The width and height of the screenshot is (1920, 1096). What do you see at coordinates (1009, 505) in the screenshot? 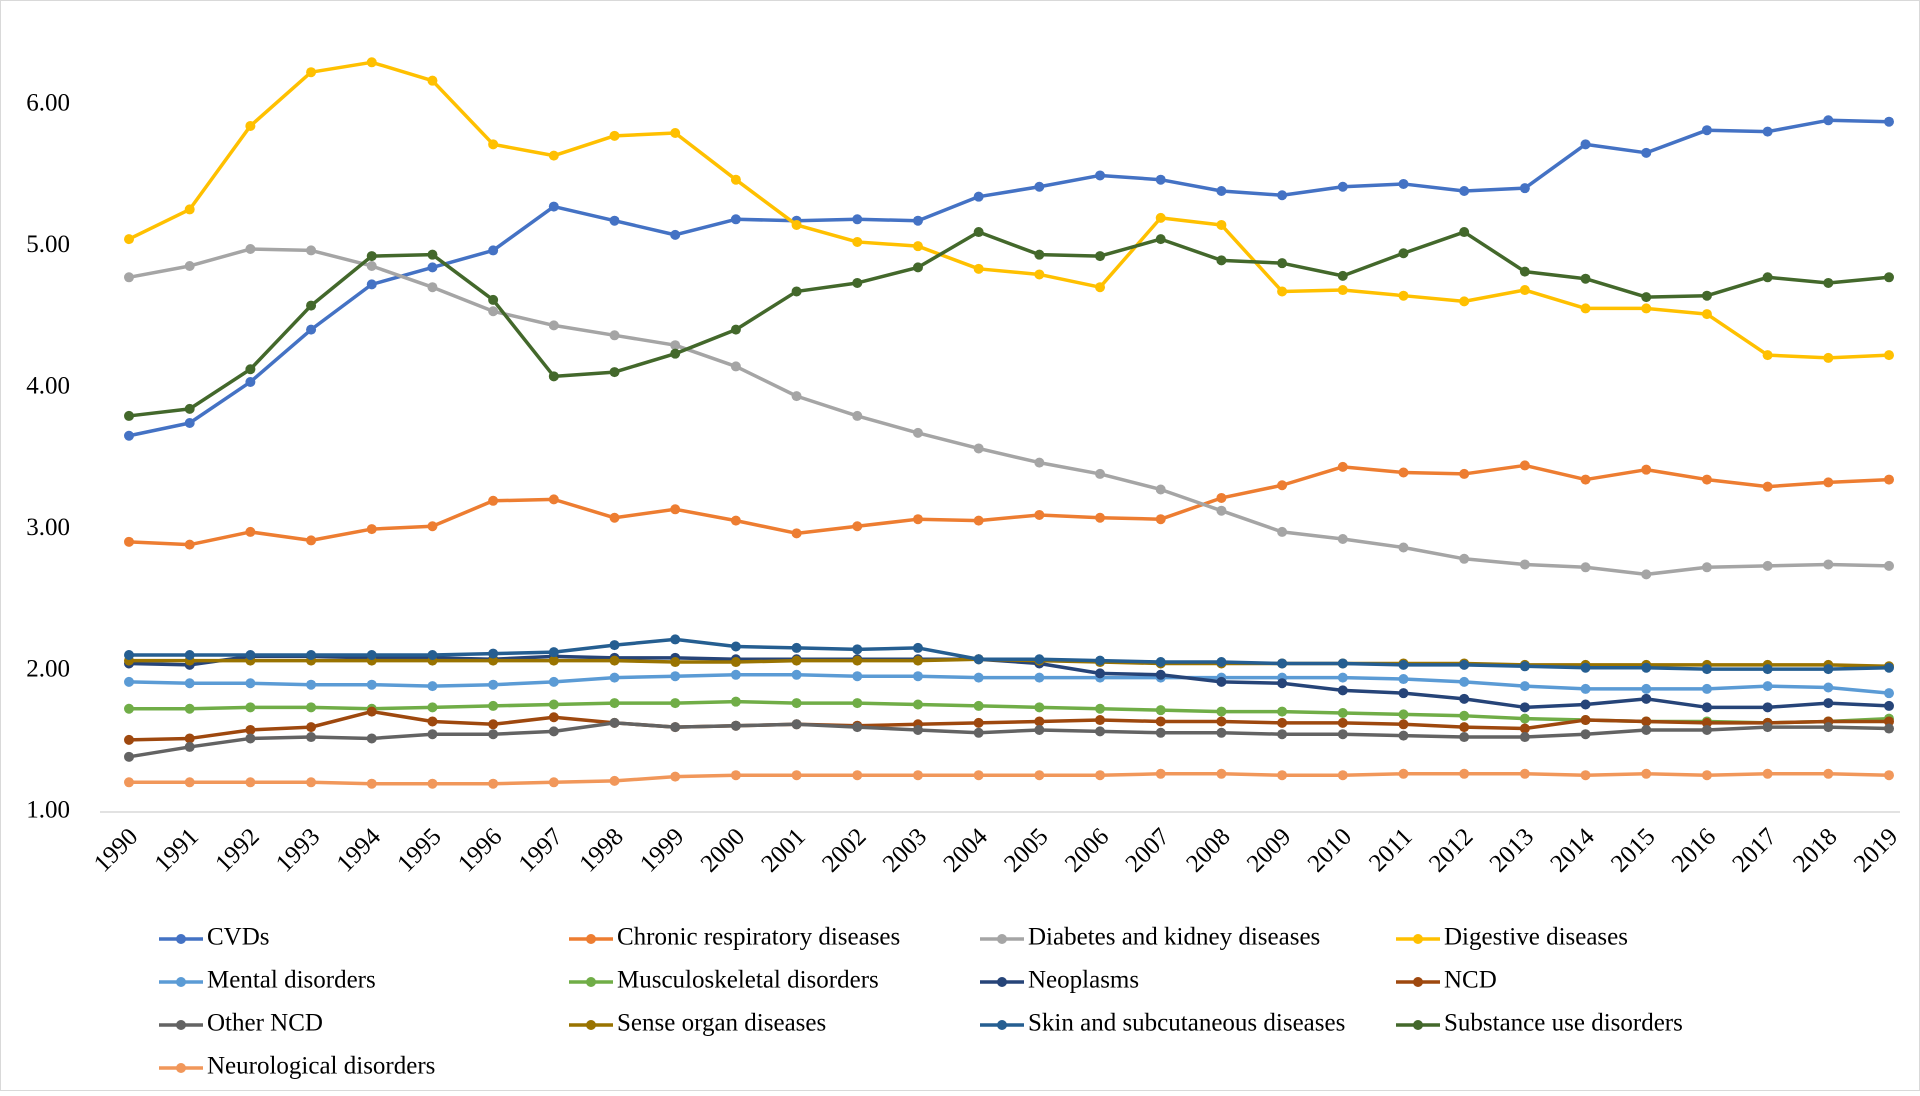
I see `series-line` at bounding box center [1009, 505].